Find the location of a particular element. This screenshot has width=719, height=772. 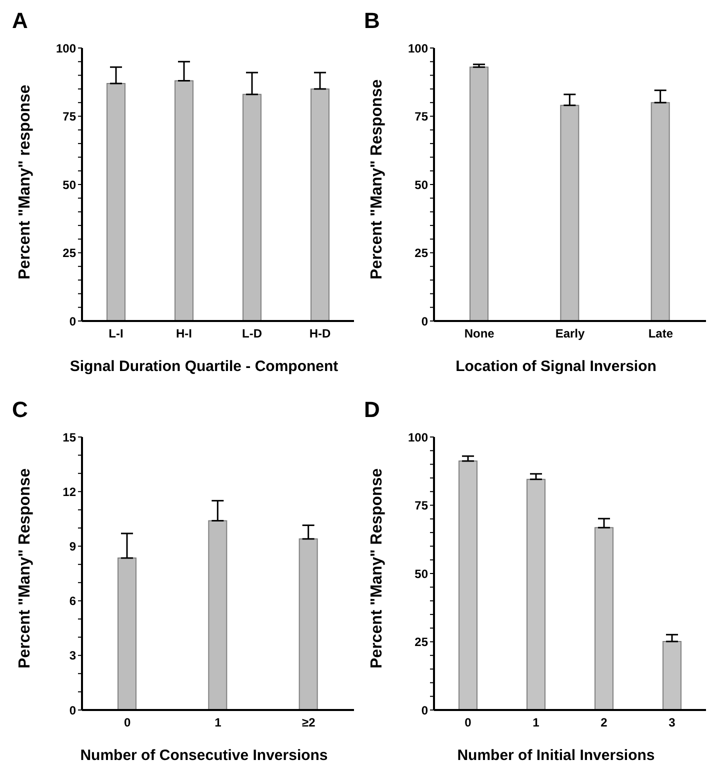

x-tick-label: None is located at coordinates (479, 333).